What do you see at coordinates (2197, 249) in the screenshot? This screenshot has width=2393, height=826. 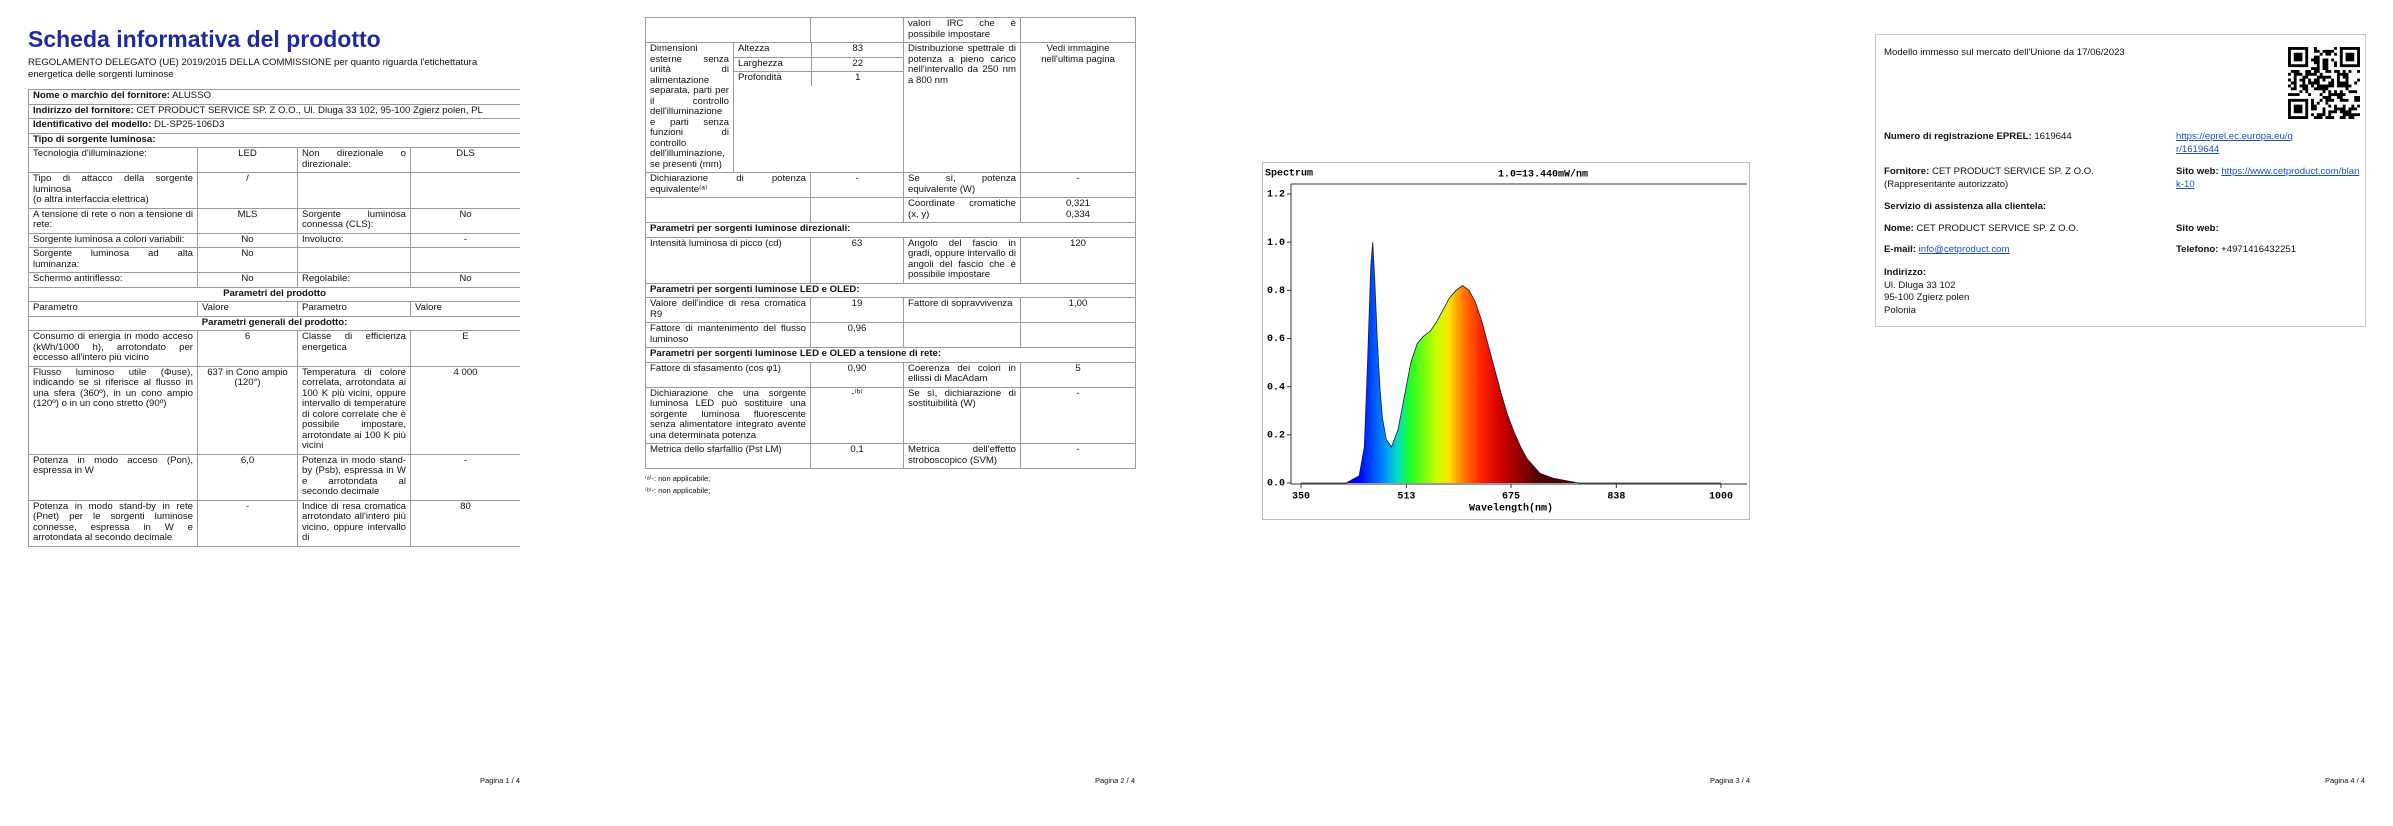 I see `label: Telefono:` at bounding box center [2197, 249].